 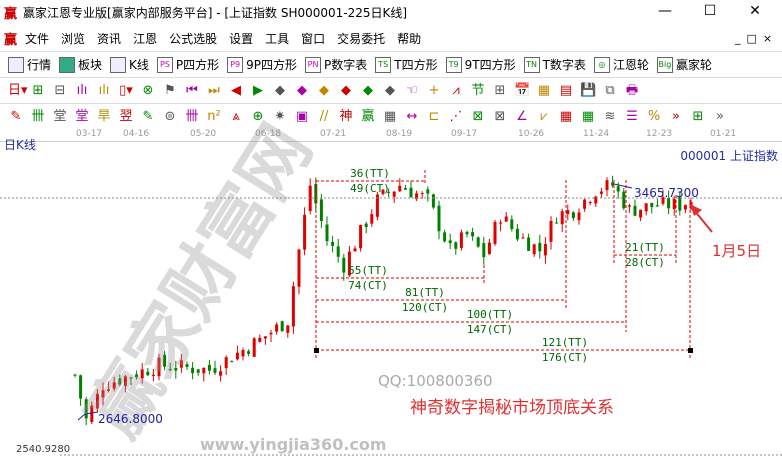 What do you see at coordinates (324, 116) in the screenshot?
I see `tool-icon: //` at bounding box center [324, 116].